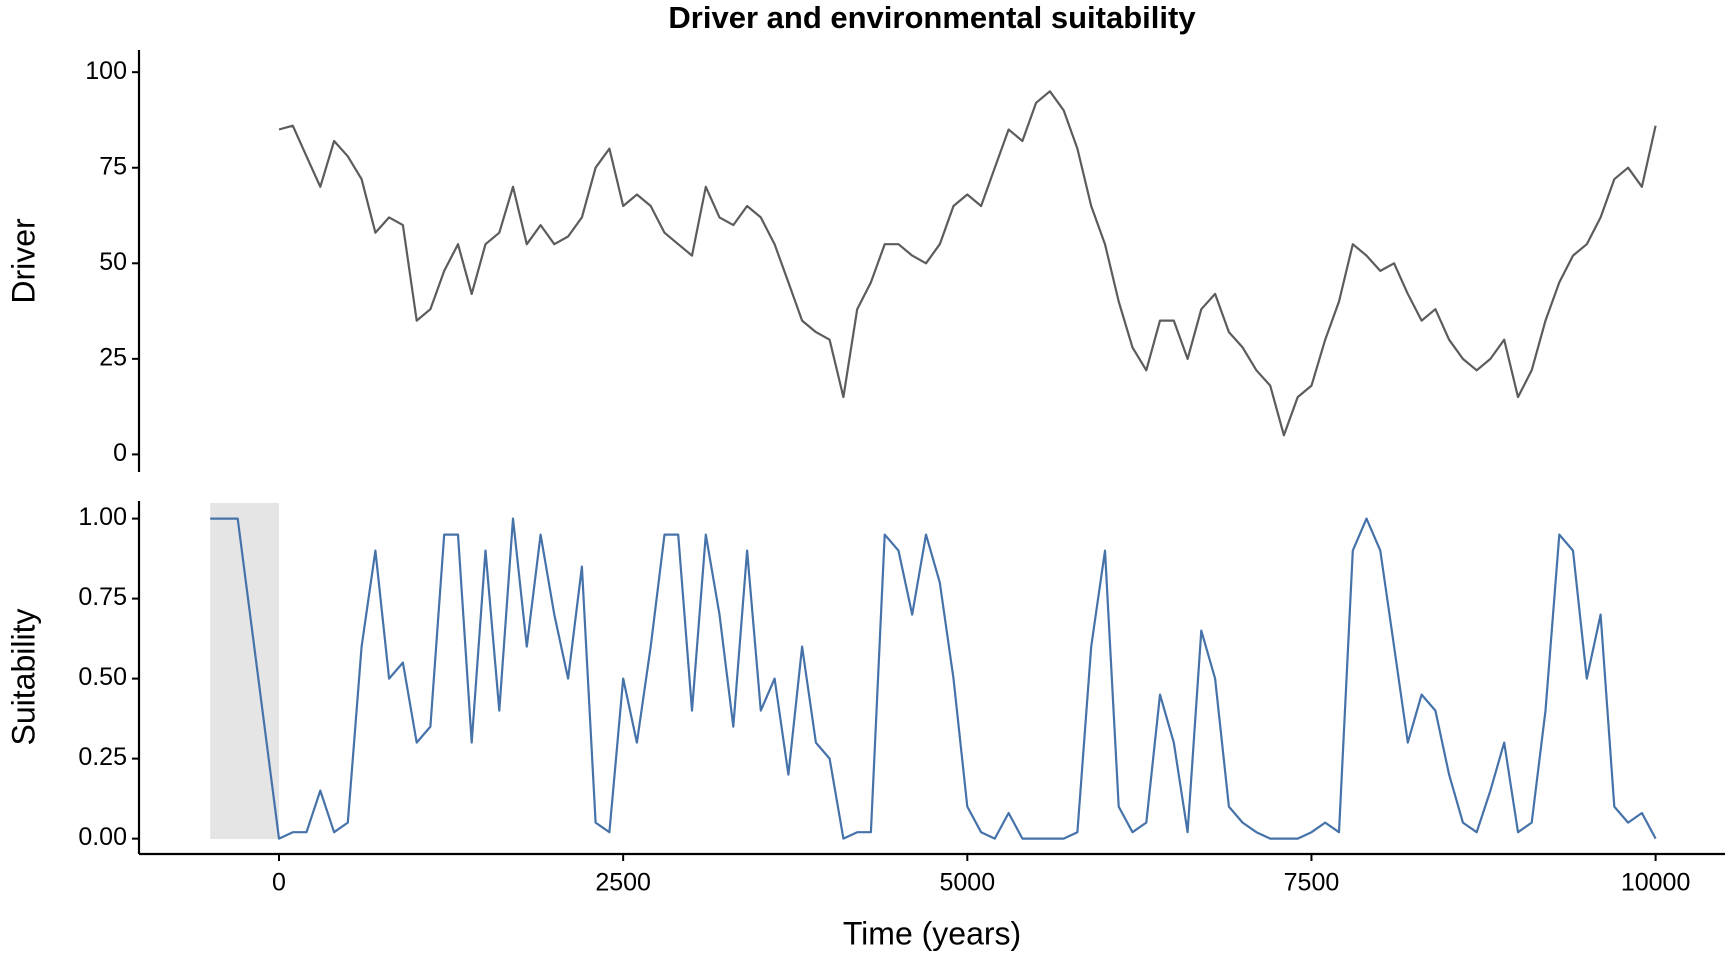 The height and width of the screenshot is (960, 1728). I want to click on y-tick-label: 0.00, so click(102, 837).